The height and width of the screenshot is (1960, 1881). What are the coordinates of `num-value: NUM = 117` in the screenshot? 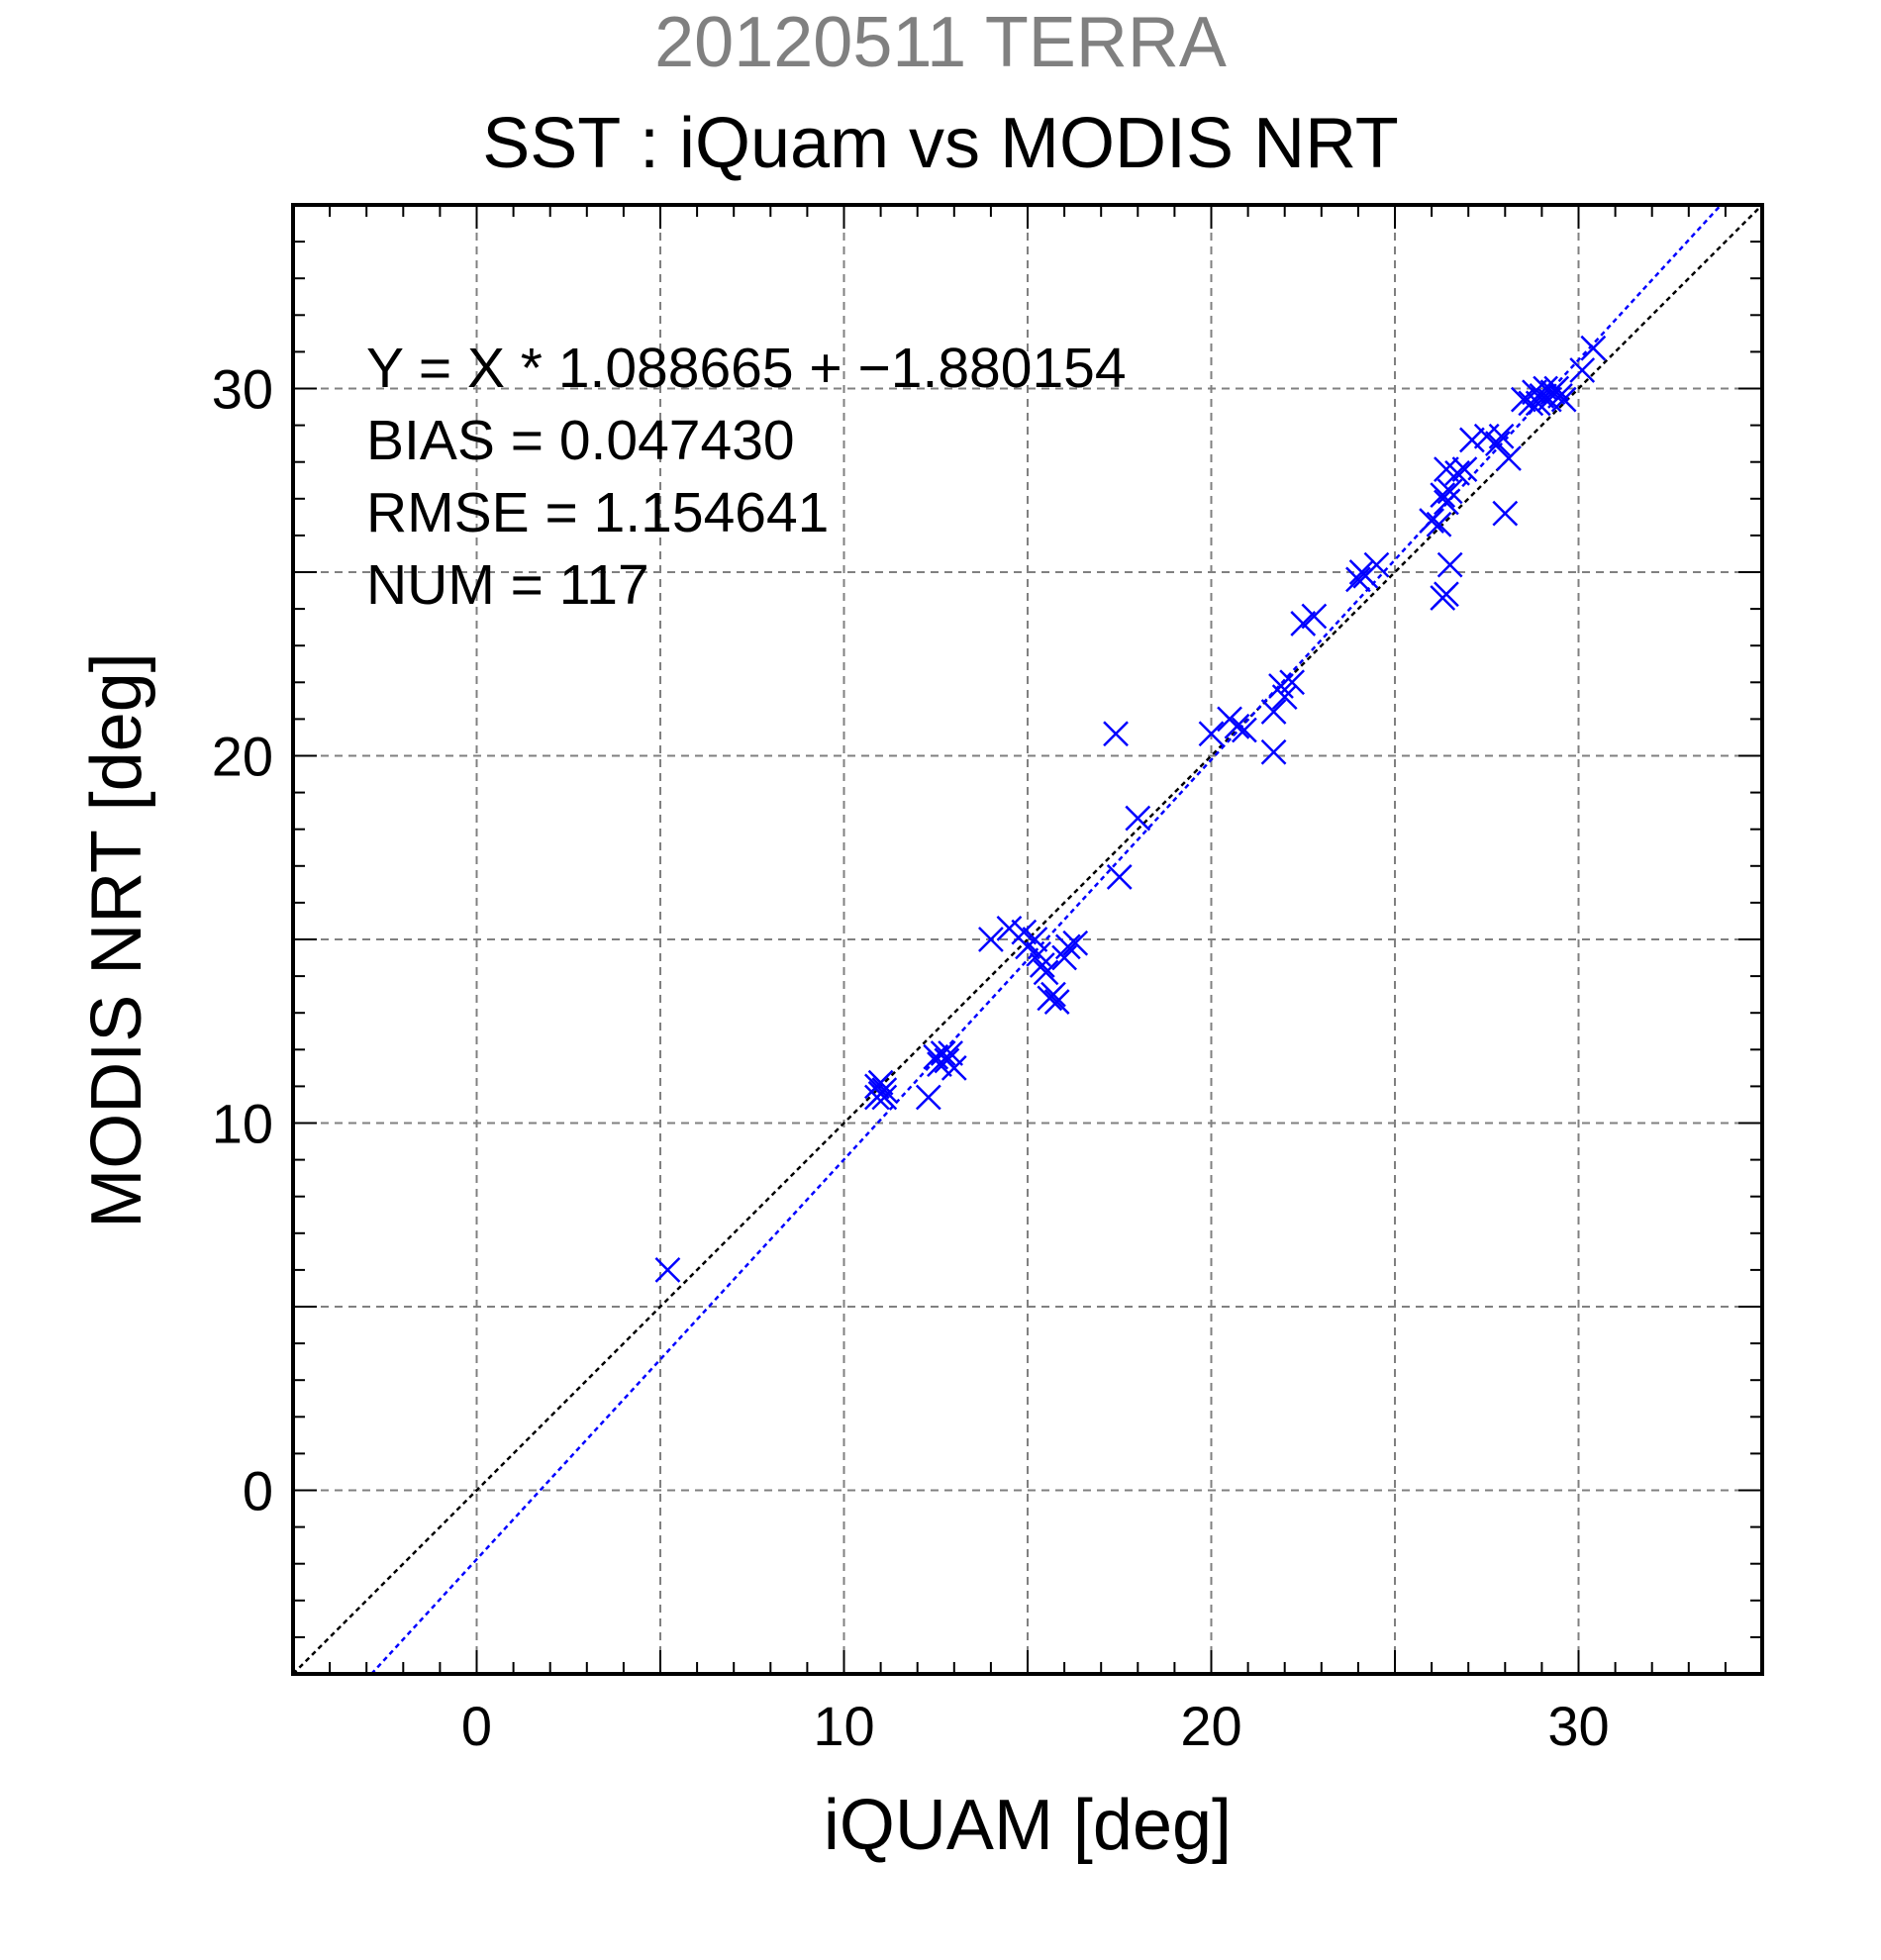 It's located at (508, 585).